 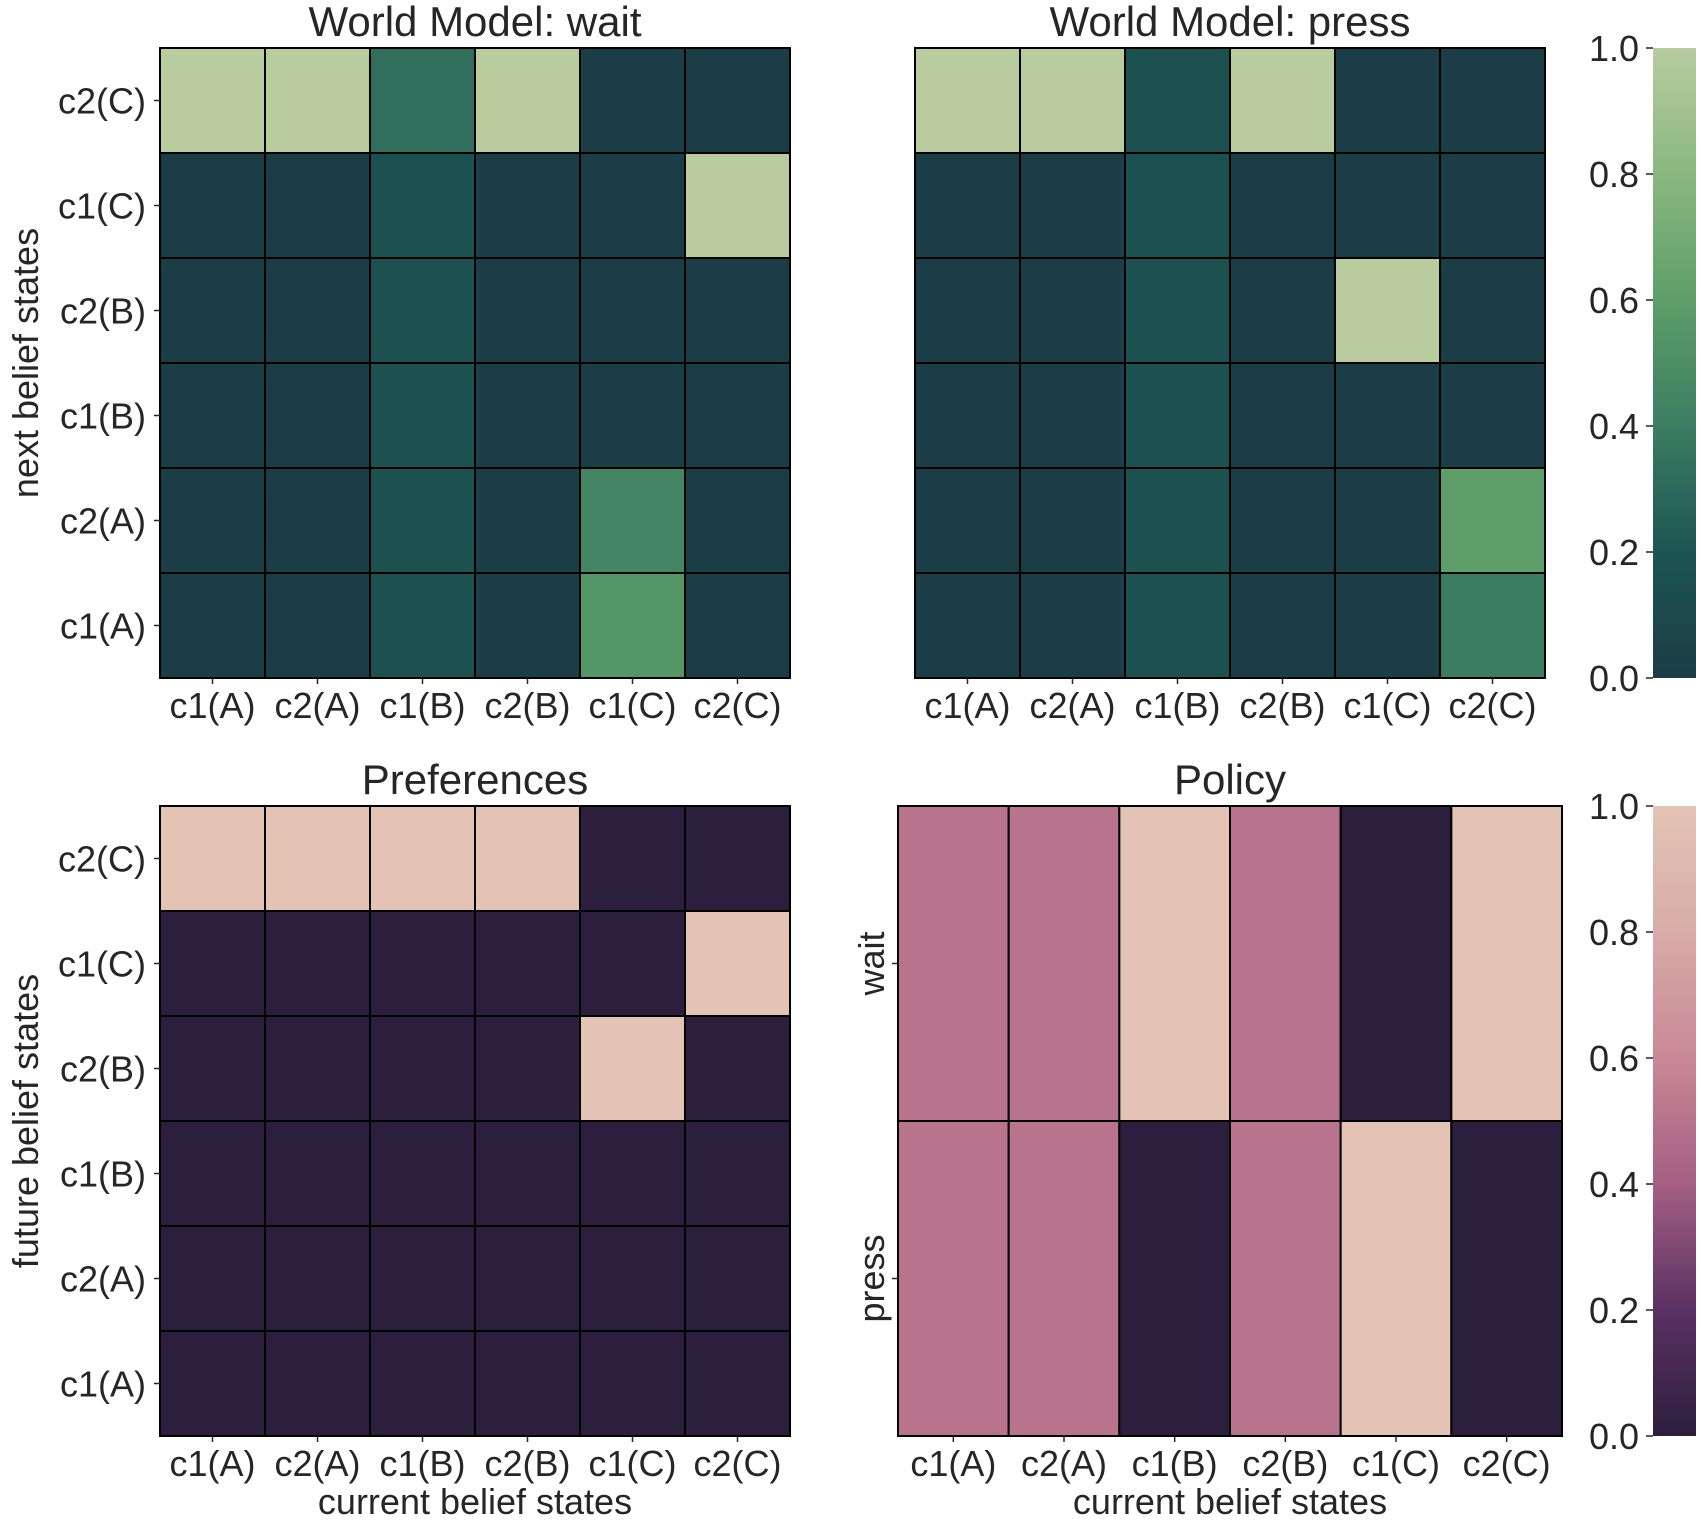 I want to click on colorbar-tick-label: 0.0, so click(x=1614, y=678).